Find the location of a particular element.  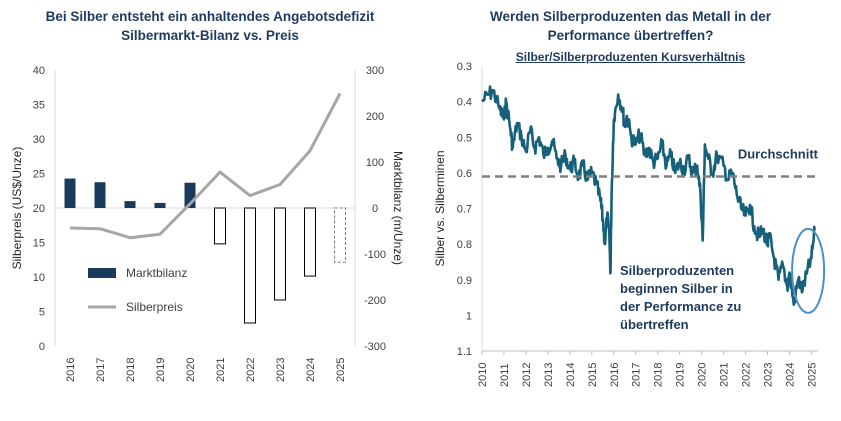

silberpreis-line is located at coordinates (205, 166).